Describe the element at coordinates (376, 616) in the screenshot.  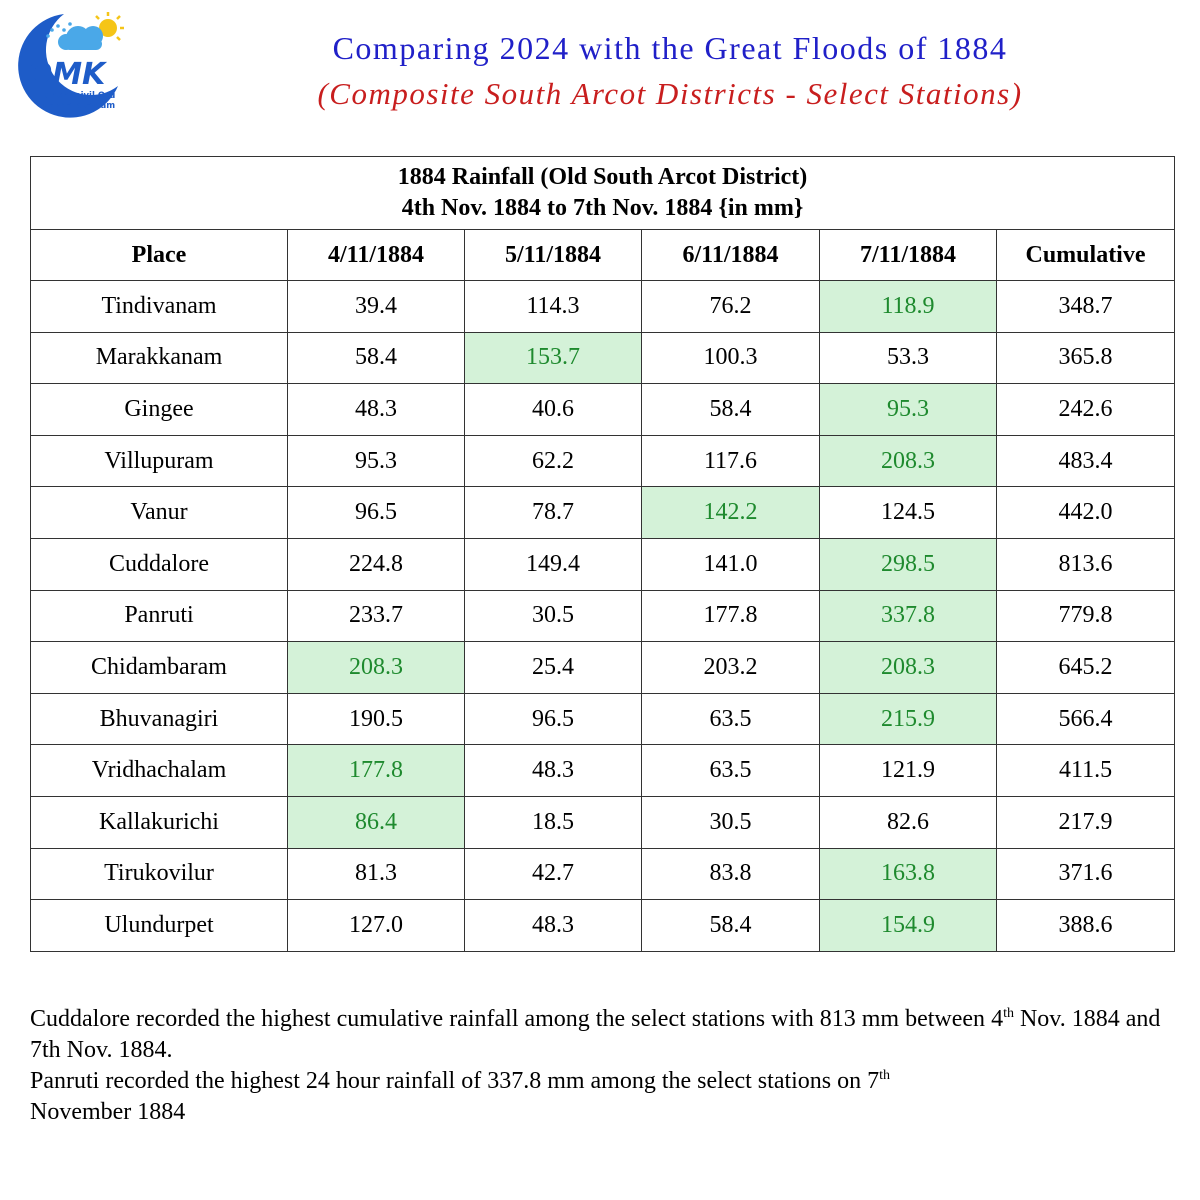
I see `rain-value-cell: 233.7` at that location.